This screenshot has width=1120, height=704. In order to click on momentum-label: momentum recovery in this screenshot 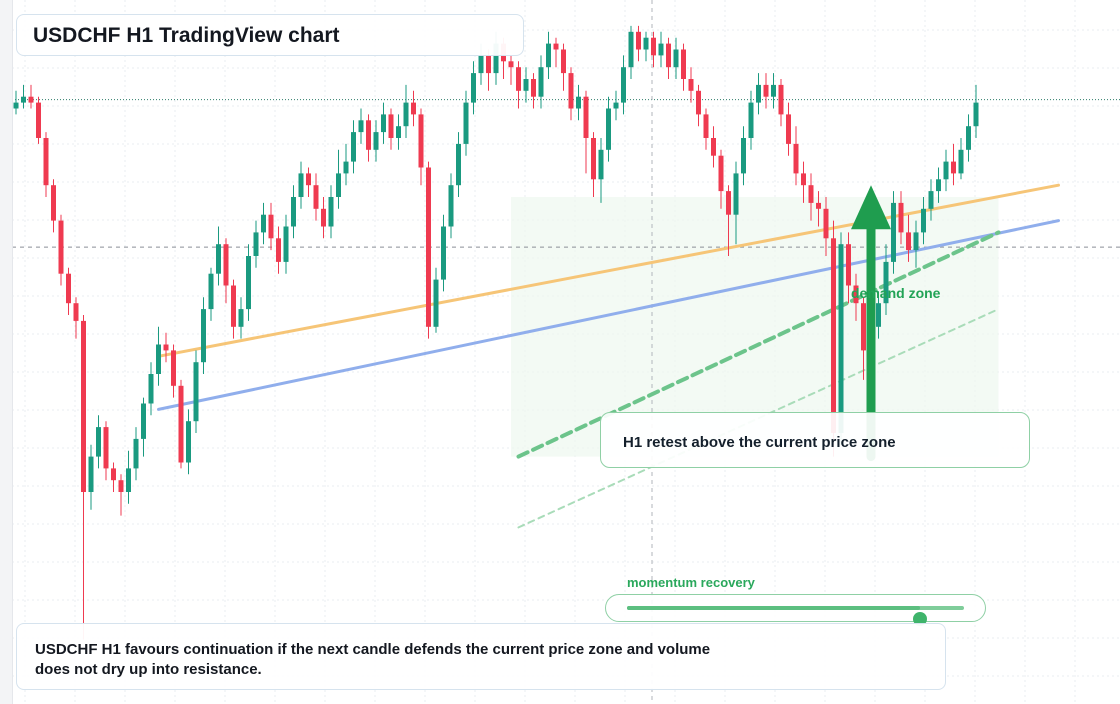, I will do `click(691, 582)`.